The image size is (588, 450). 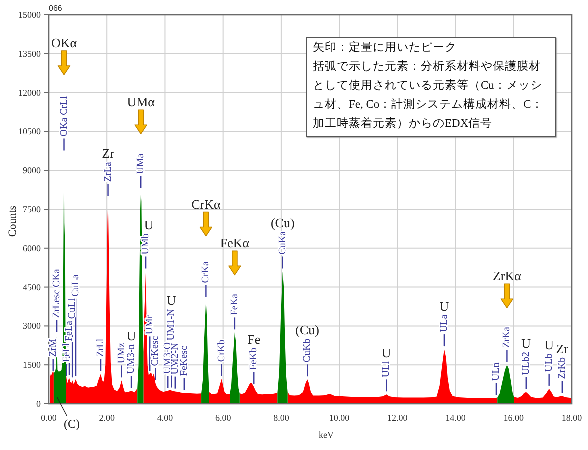 What do you see at coordinates (184, 361) in the screenshot?
I see `peak-label: FeKesc` at bounding box center [184, 361].